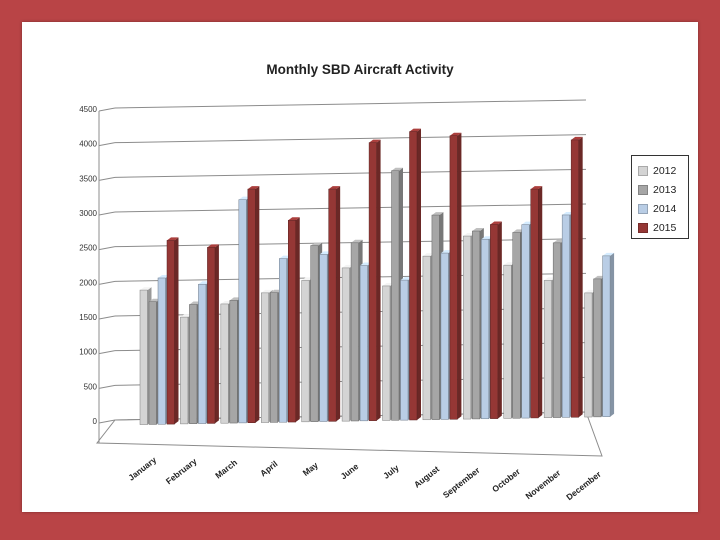  What do you see at coordinates (268, 469) in the screenshot?
I see `x-tick-label: April` at bounding box center [268, 469].